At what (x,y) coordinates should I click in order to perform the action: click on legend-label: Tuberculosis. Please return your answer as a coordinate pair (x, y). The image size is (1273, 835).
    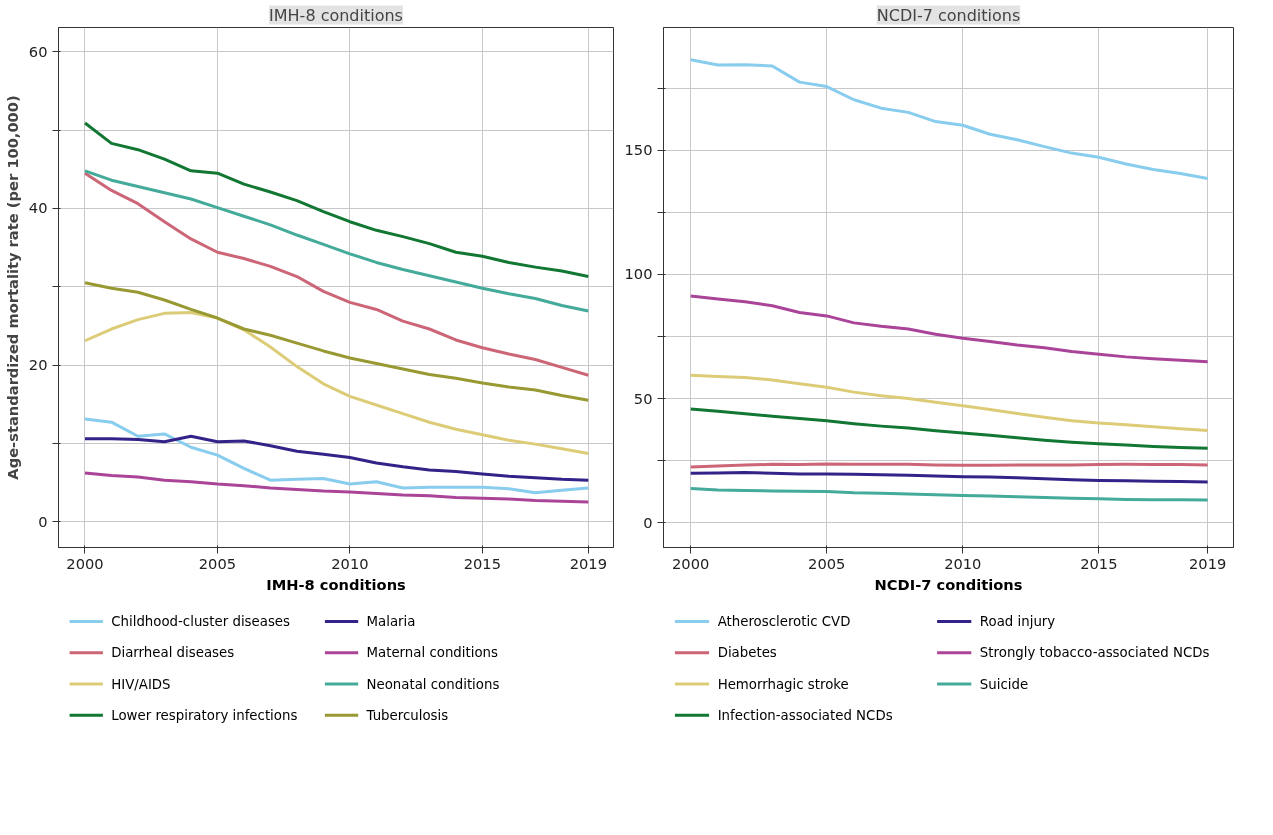
    Looking at the image, I should click on (407, 715).